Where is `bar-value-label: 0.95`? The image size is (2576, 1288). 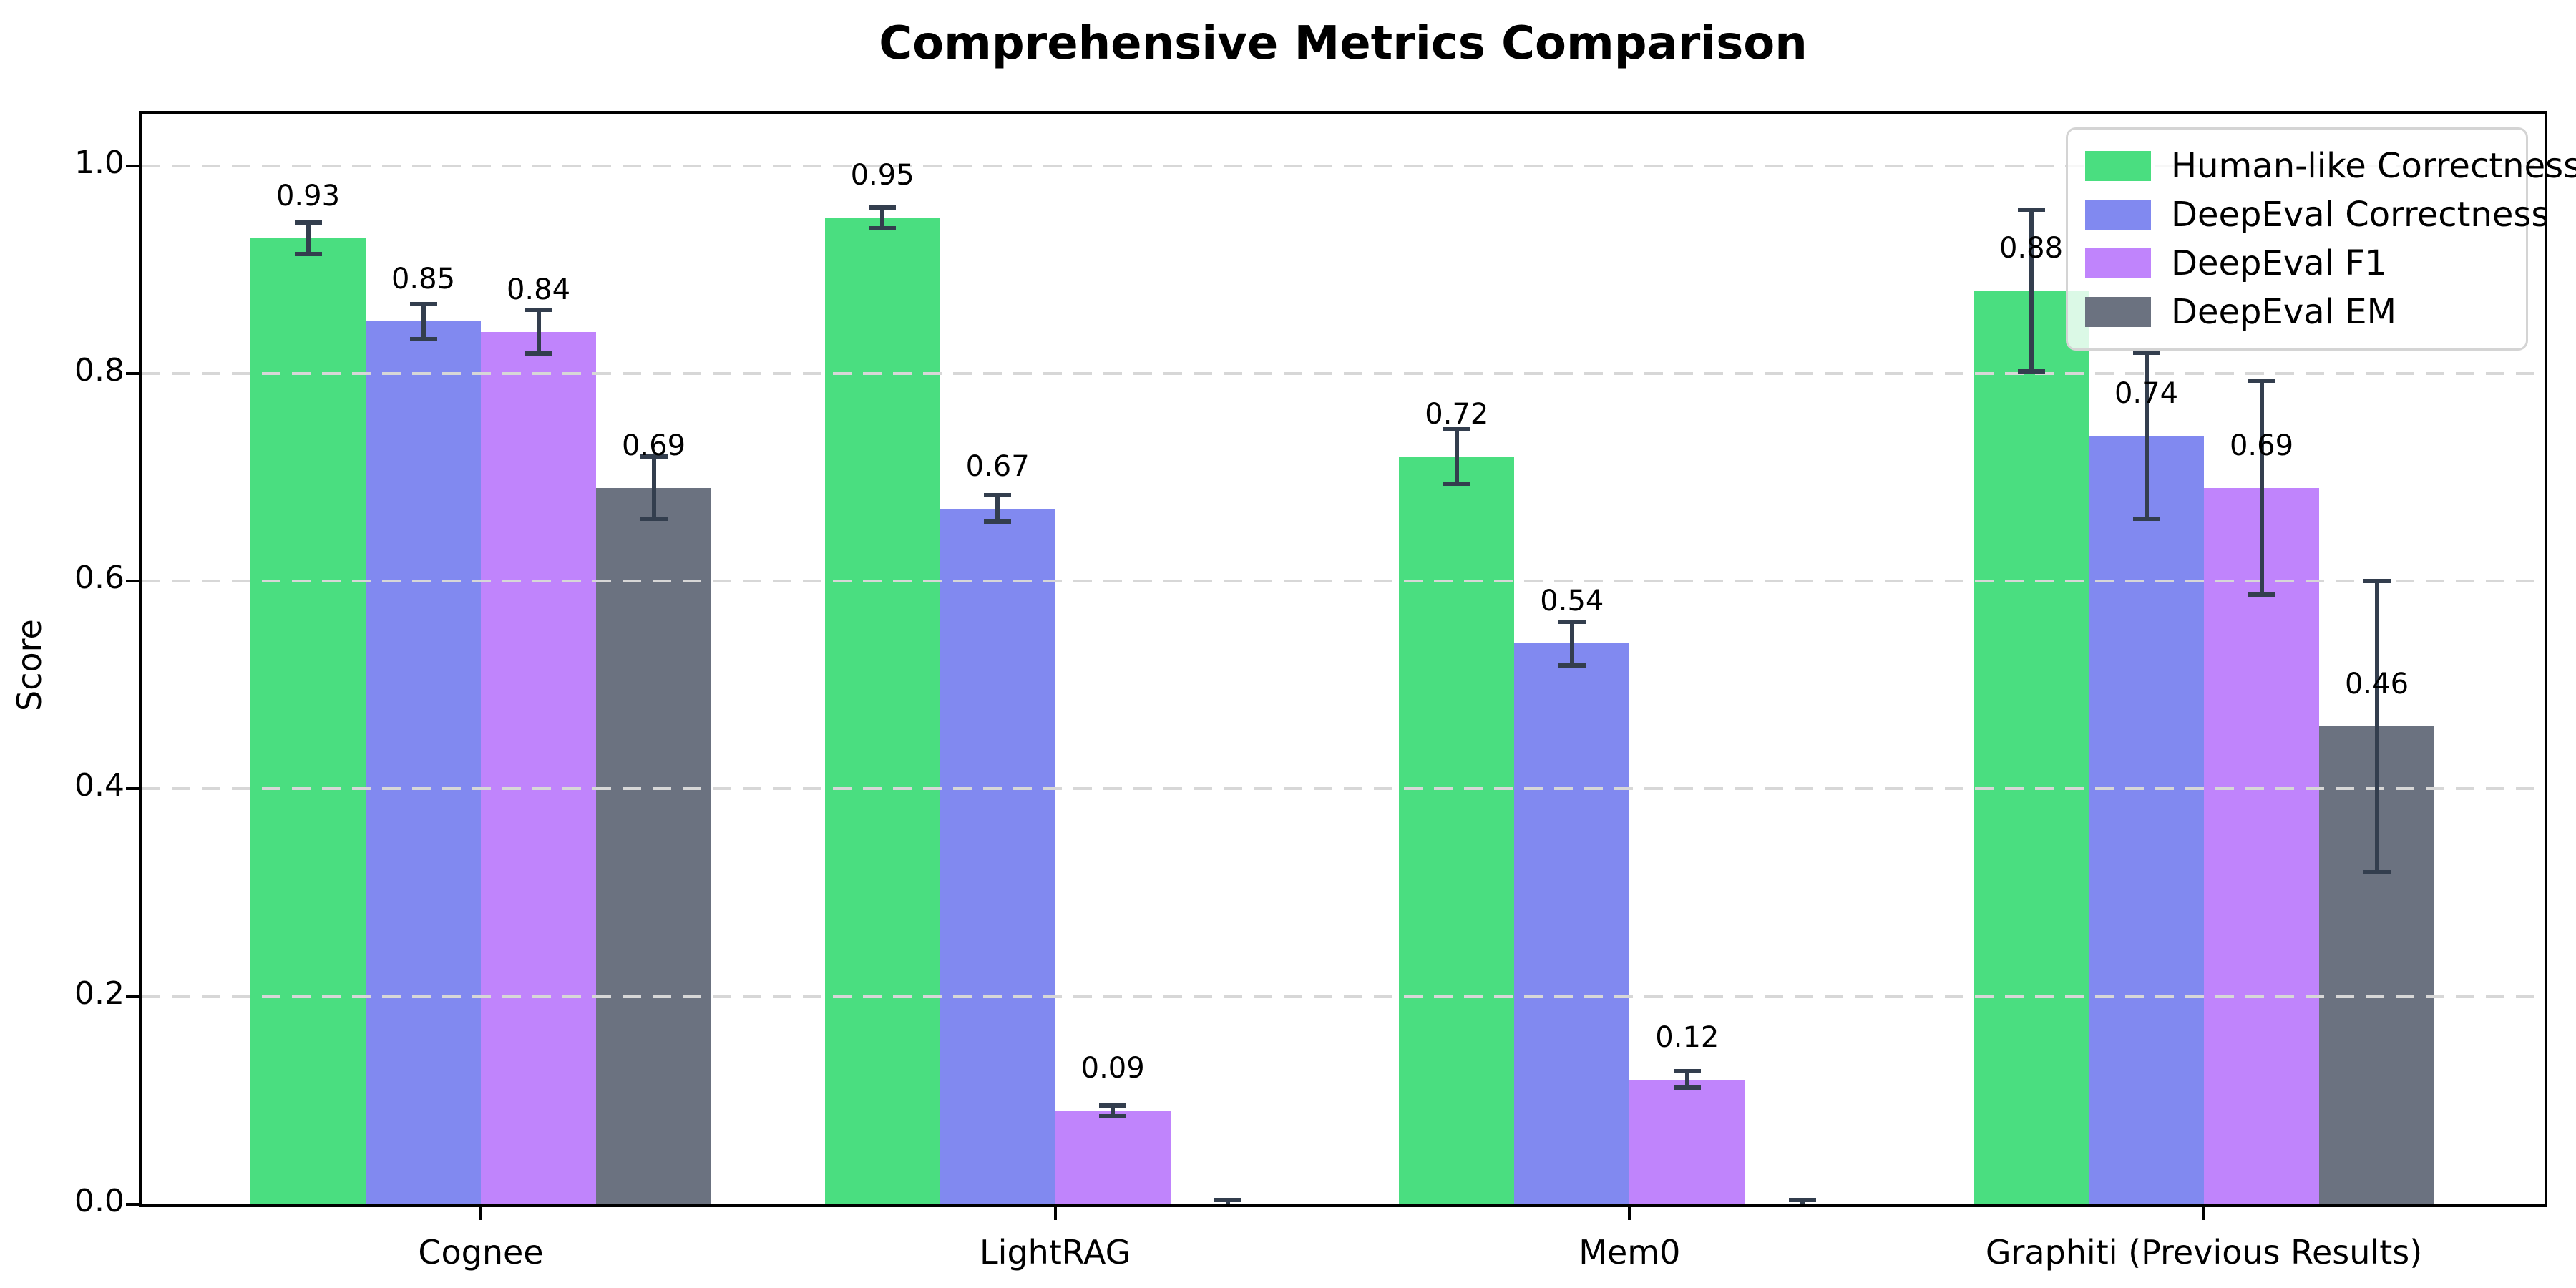
bar-value-label: 0.95 is located at coordinates (882, 175).